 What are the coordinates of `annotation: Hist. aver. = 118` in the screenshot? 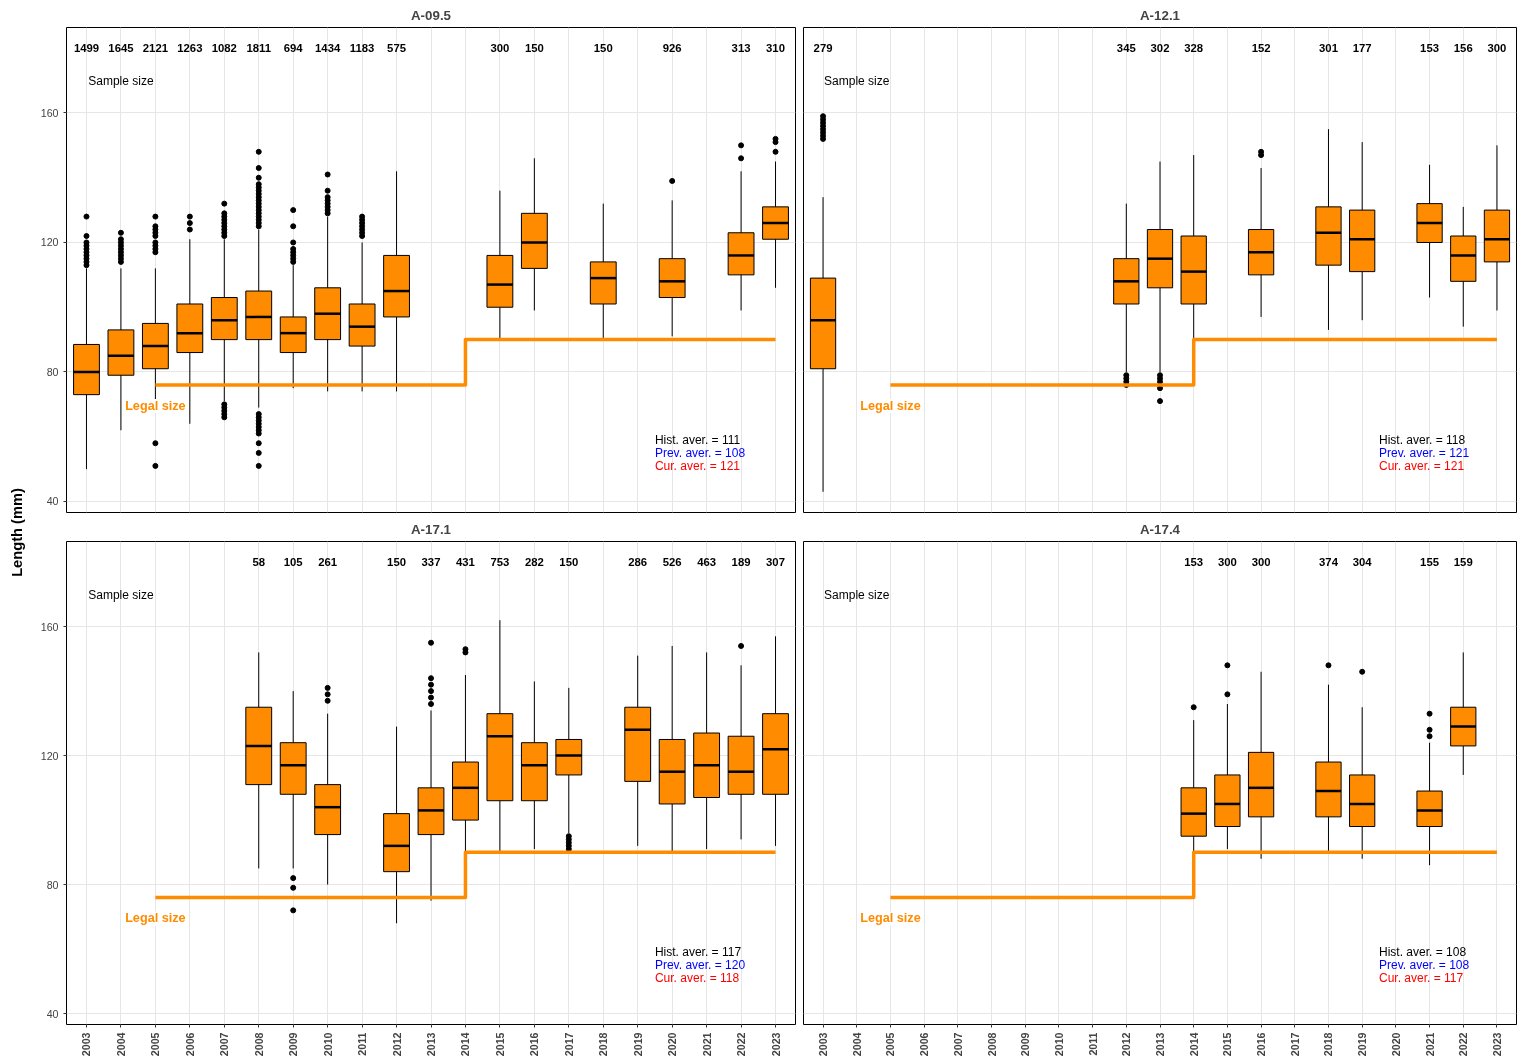 It's located at (1422, 439).